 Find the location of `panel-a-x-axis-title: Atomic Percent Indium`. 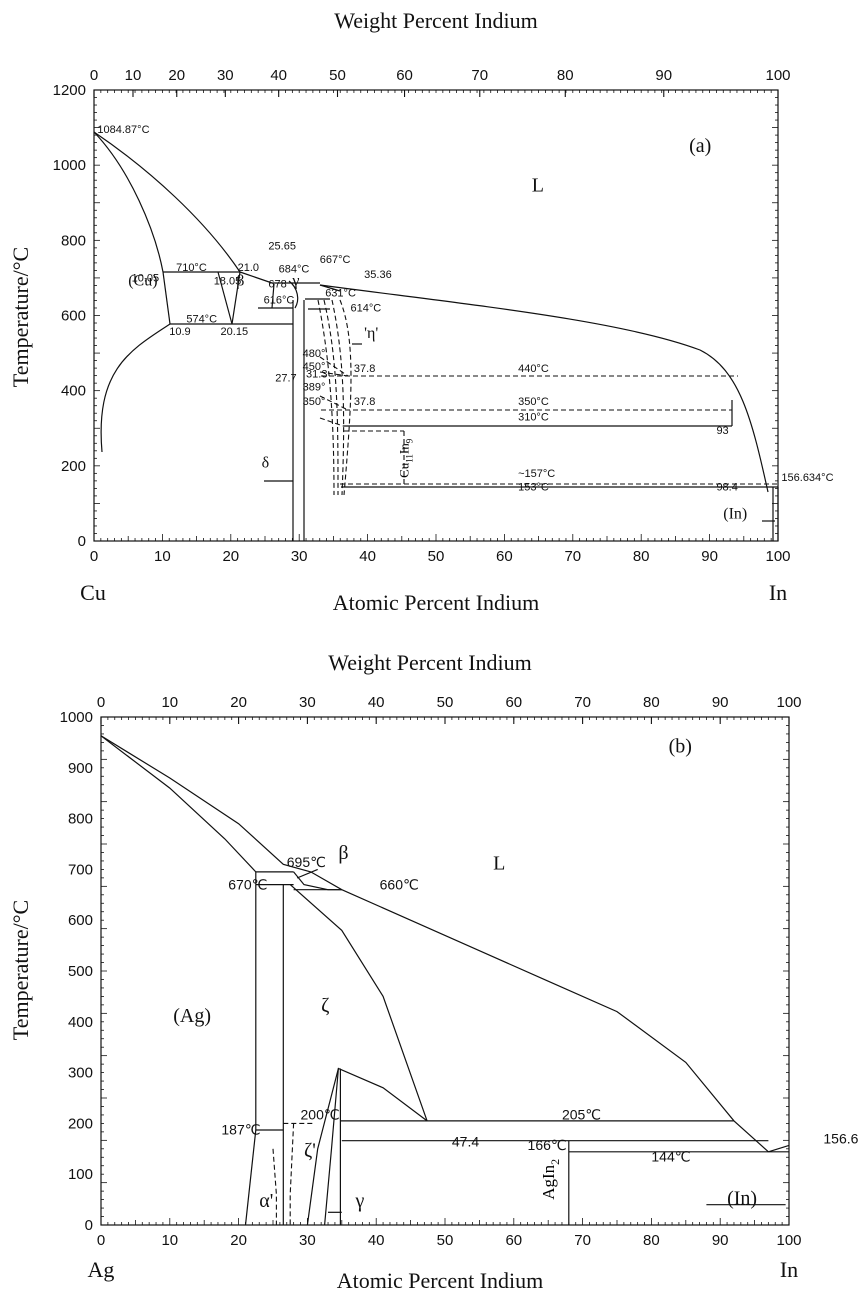

panel-a-x-axis-title: Atomic Percent Indium is located at coordinates (436, 602).